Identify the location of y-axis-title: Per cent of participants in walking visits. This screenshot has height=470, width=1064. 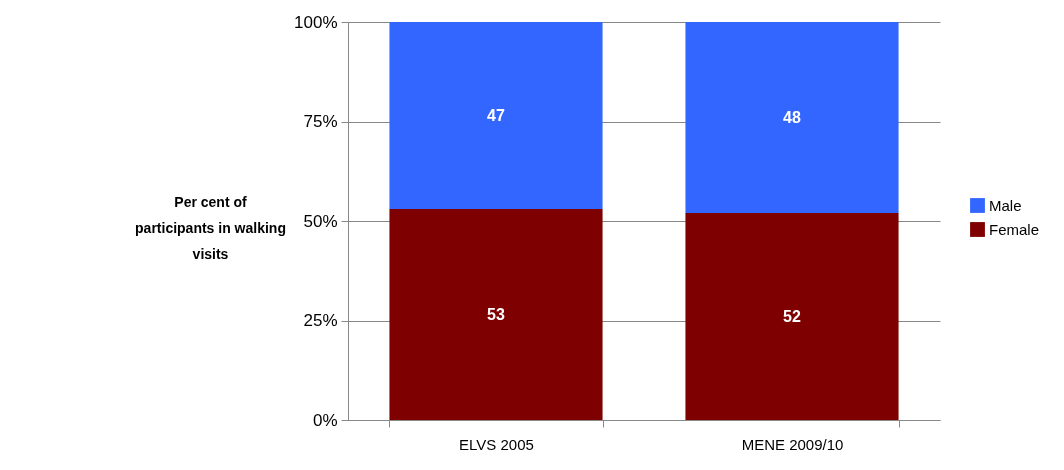
(210, 227).